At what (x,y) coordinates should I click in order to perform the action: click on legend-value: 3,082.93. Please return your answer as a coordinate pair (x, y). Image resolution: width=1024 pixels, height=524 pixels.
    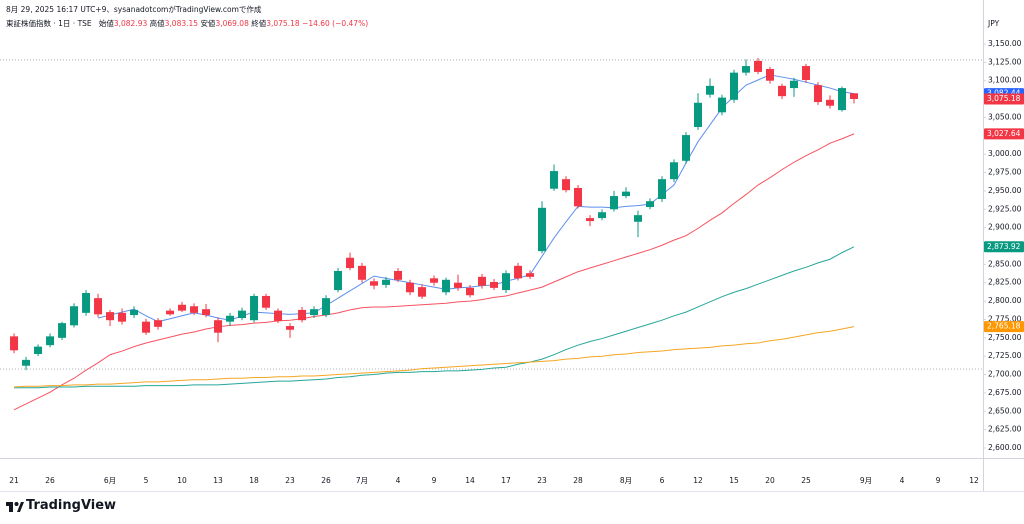
    Looking at the image, I should click on (130, 23).